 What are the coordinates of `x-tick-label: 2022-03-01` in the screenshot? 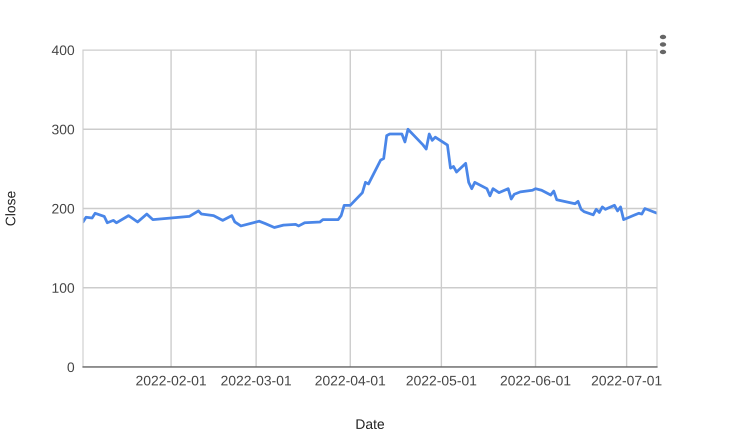 It's located at (256, 381).